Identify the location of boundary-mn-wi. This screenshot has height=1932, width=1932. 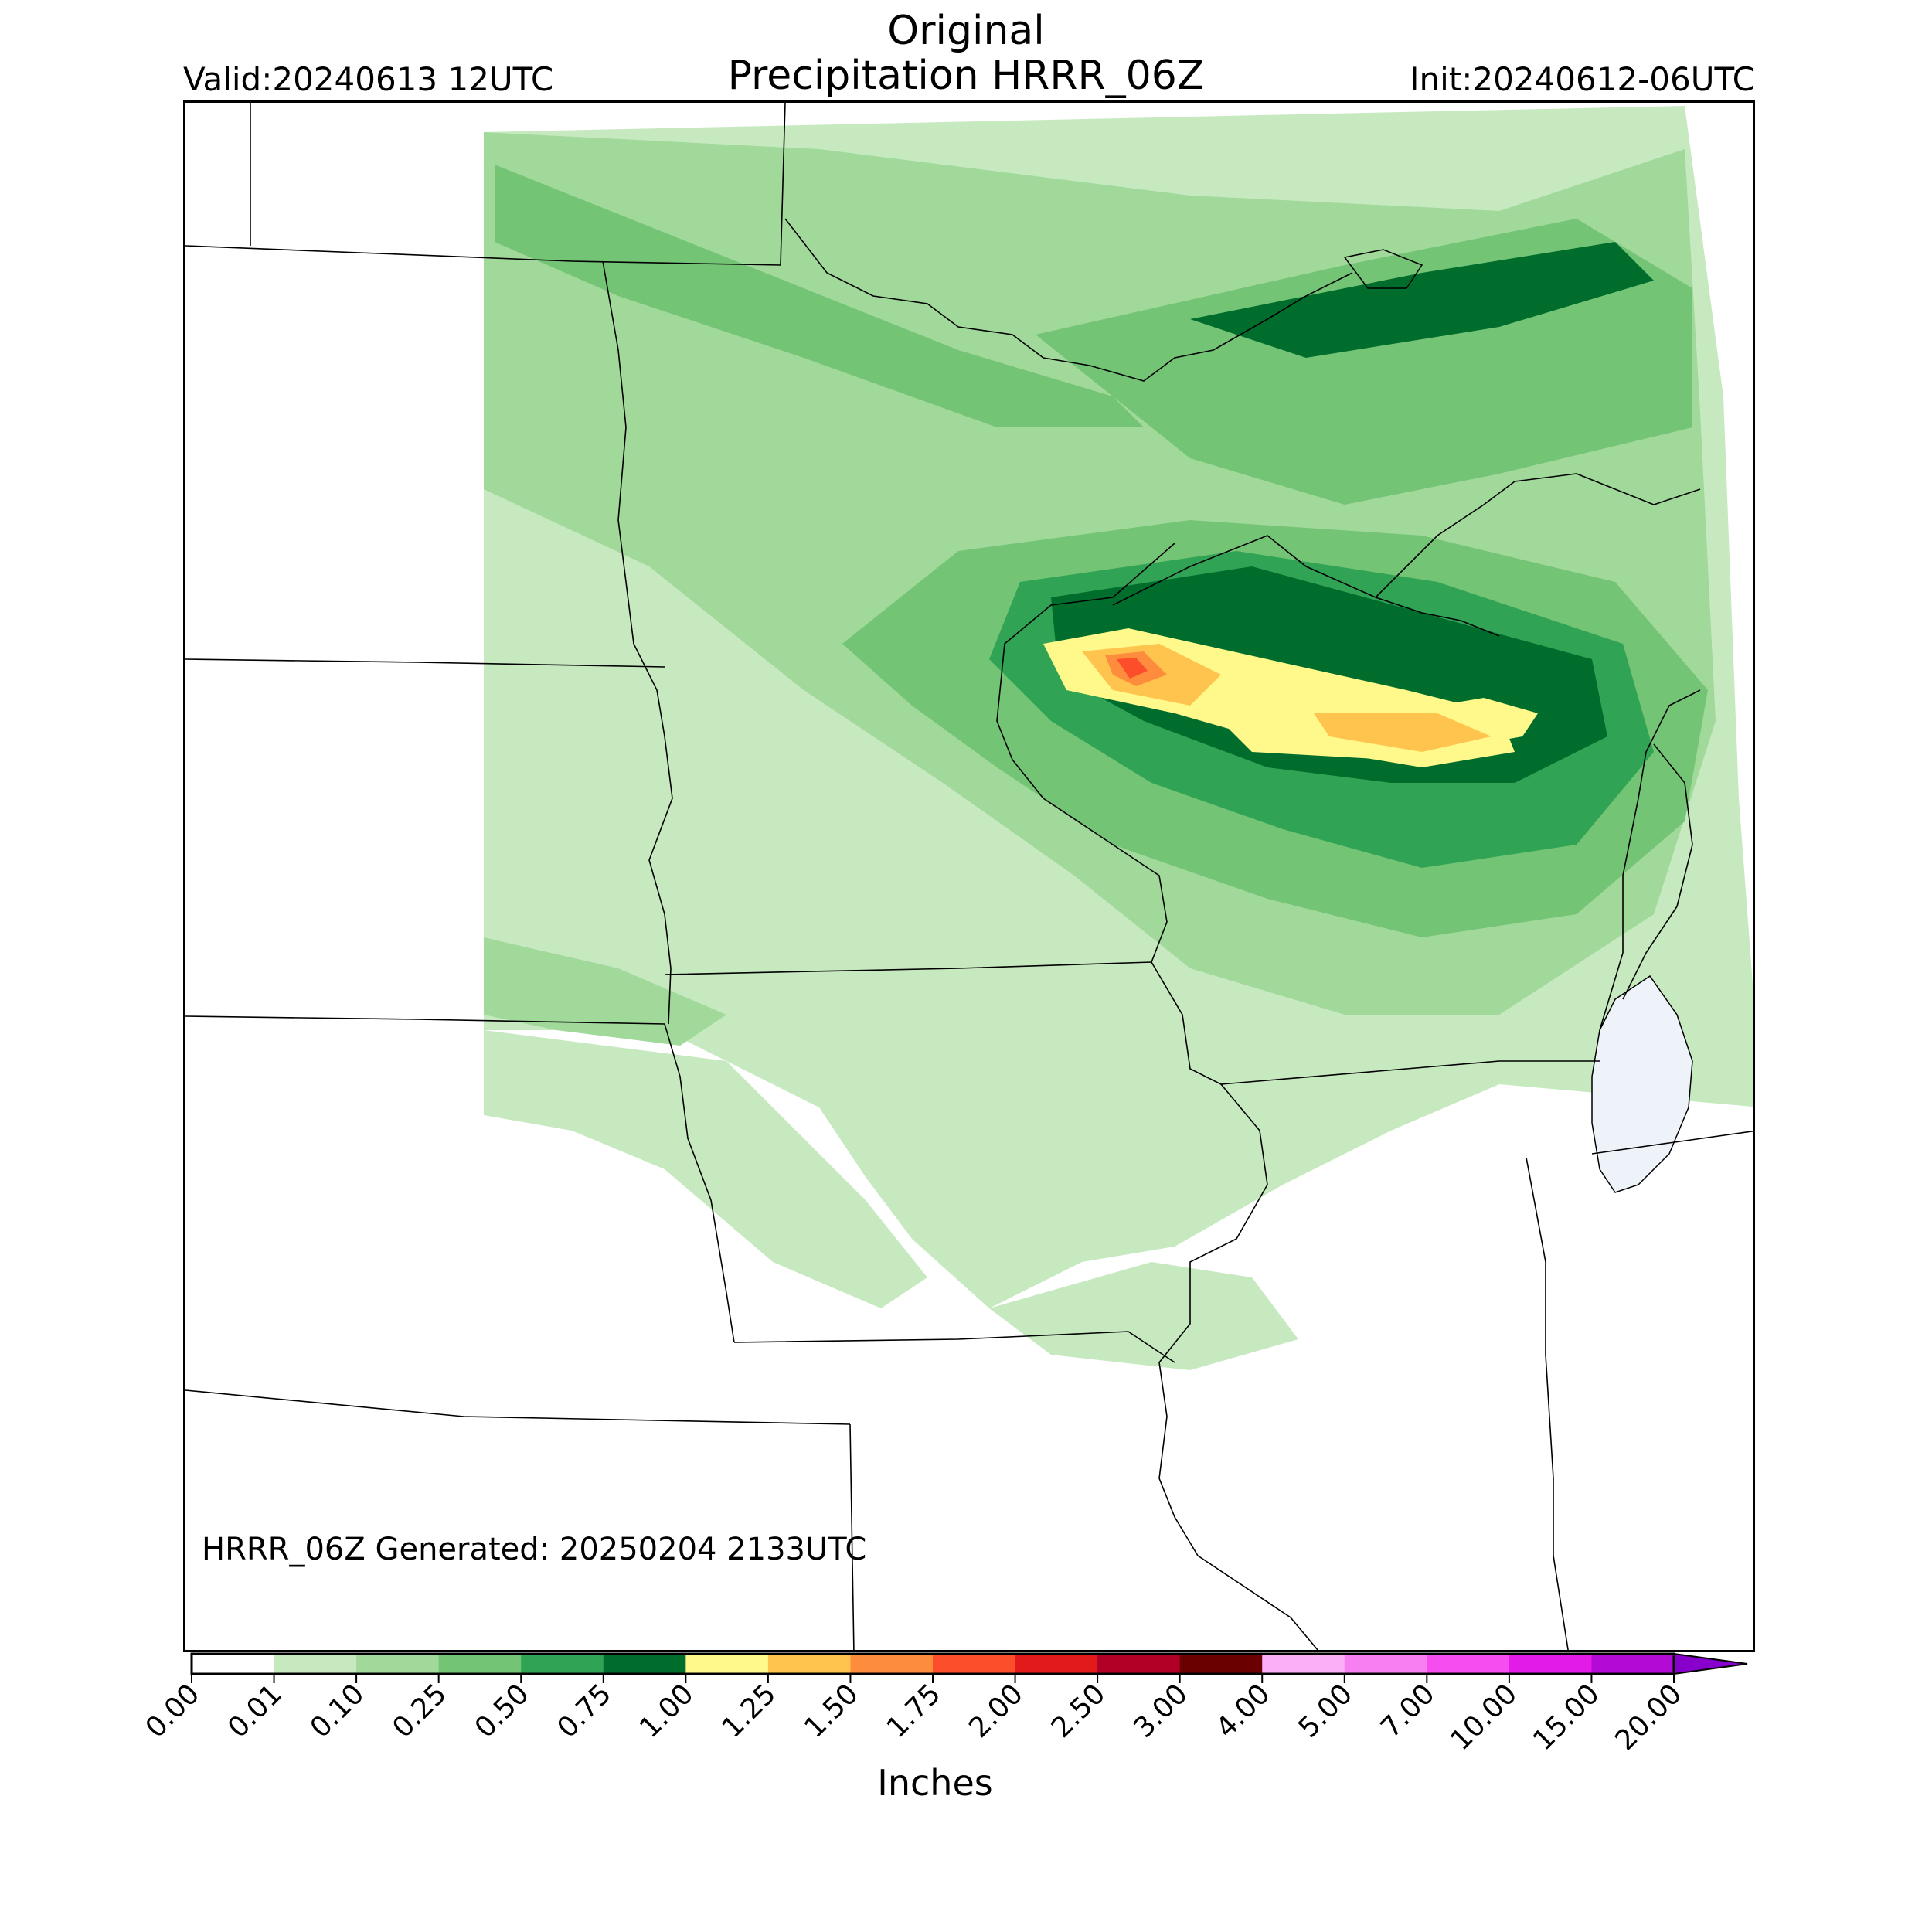
(1085, 753).